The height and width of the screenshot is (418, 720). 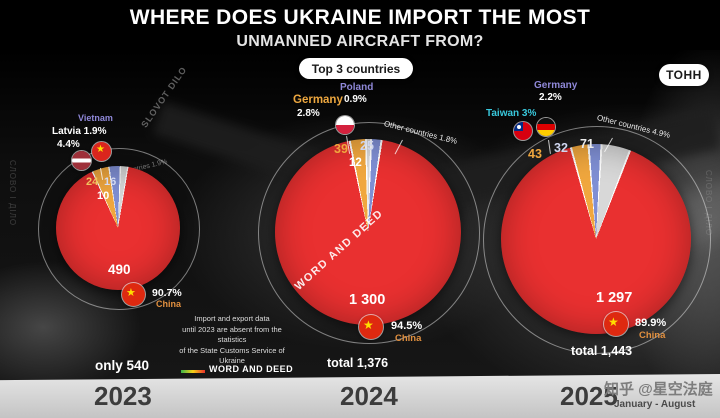 I want to click on zhihu-watermark: 知乎 @星空法庭, so click(x=658, y=389).